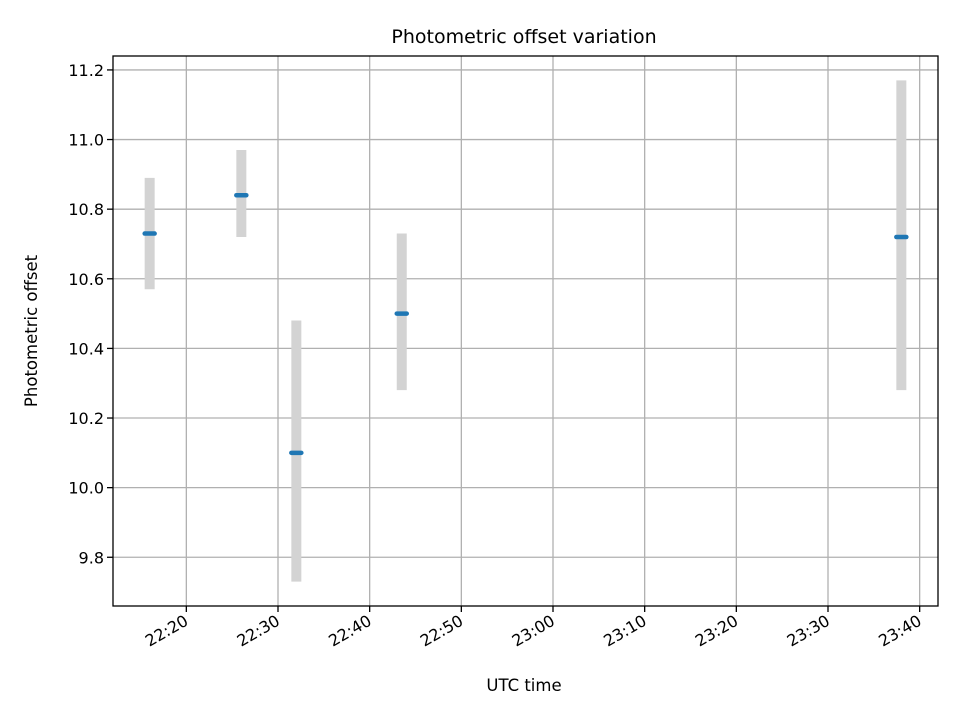 This screenshot has height=720, width=960. What do you see at coordinates (91, 557) in the screenshot?
I see `y-tick-label: 9.8` at bounding box center [91, 557].